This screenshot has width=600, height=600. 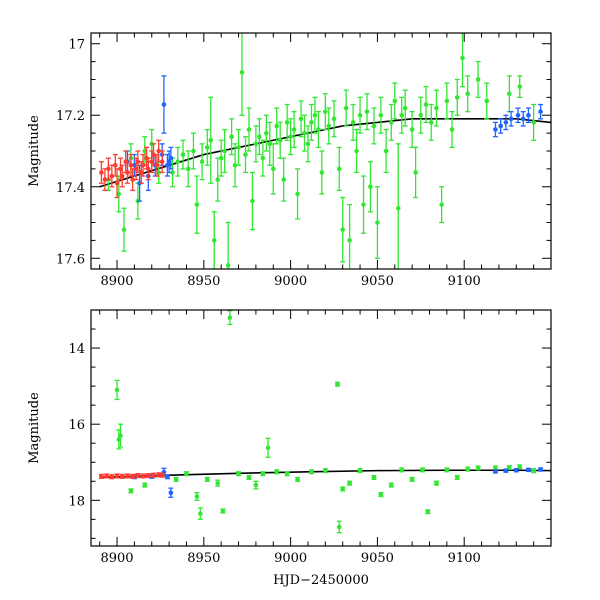 What do you see at coordinates (76, 45) in the screenshot?
I see `y-tick-label: 17` at bounding box center [76, 45].